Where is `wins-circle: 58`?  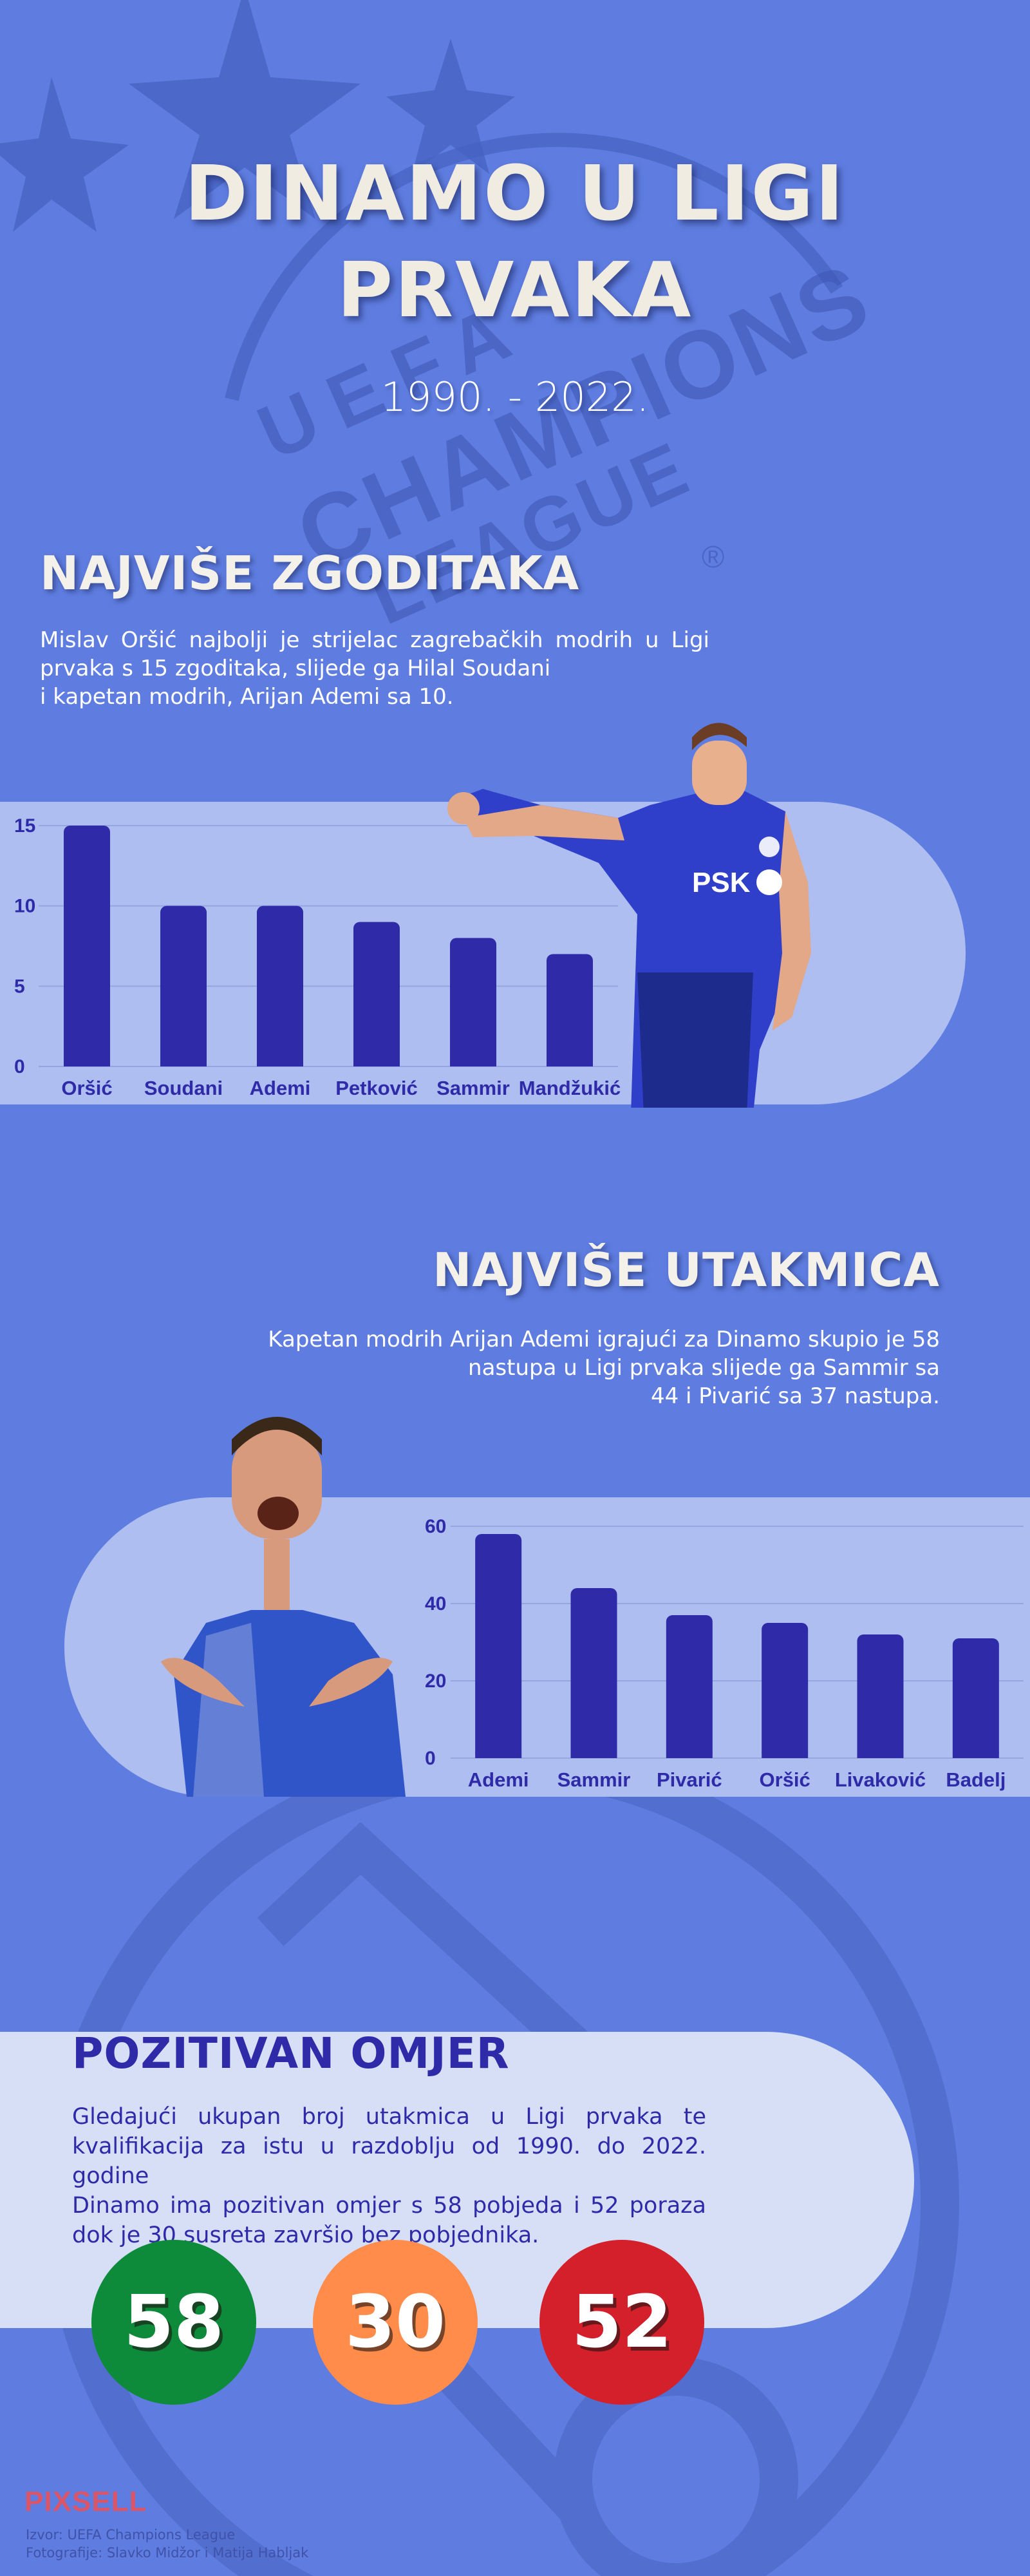 wins-circle: 58 is located at coordinates (173, 2322).